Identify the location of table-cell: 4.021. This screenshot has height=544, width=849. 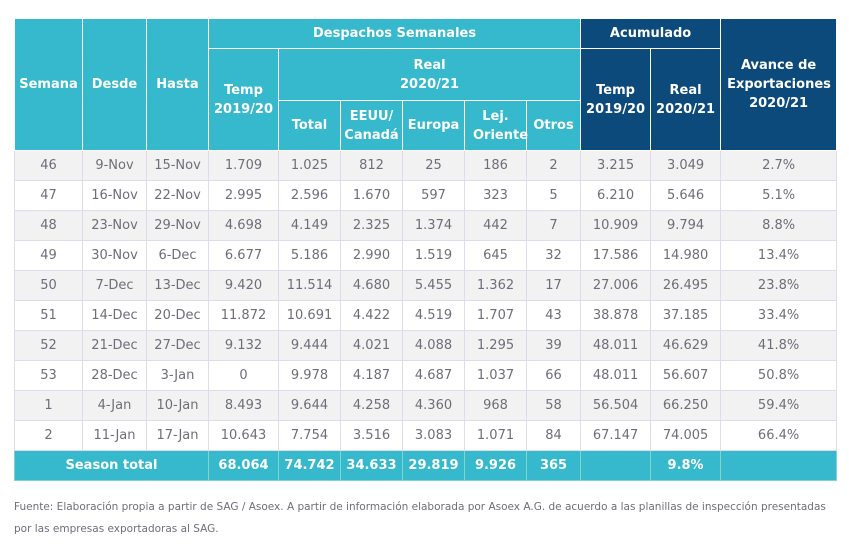
(371, 345).